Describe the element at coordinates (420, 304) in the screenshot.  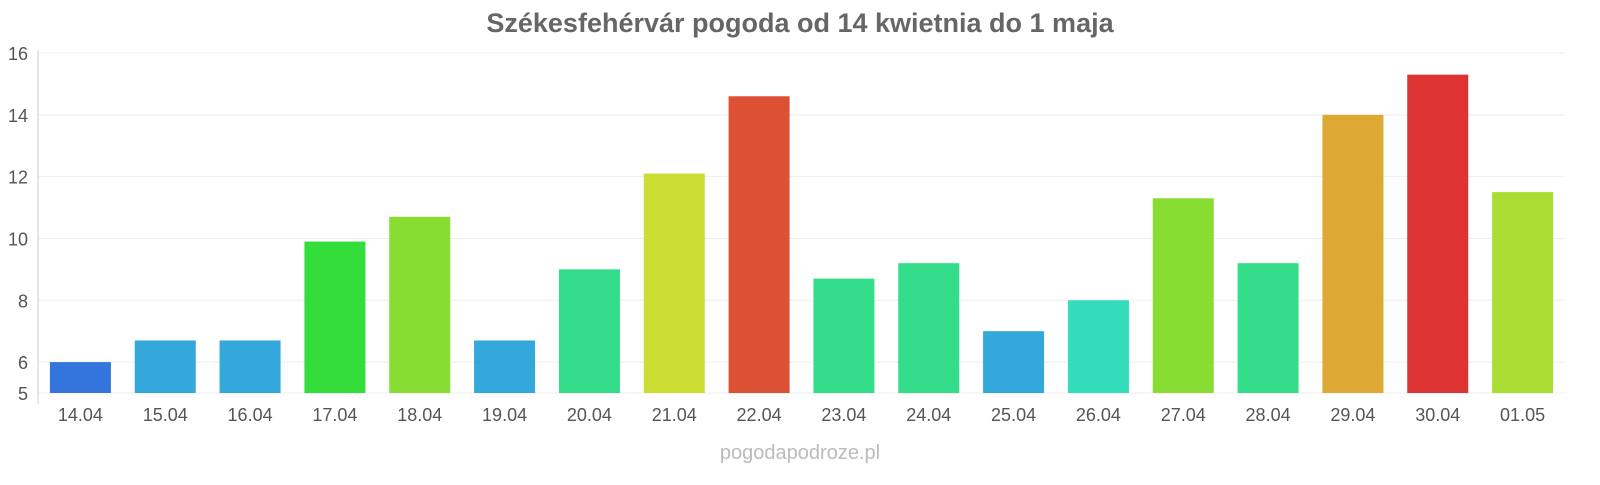
I see `bar-18.04` at that location.